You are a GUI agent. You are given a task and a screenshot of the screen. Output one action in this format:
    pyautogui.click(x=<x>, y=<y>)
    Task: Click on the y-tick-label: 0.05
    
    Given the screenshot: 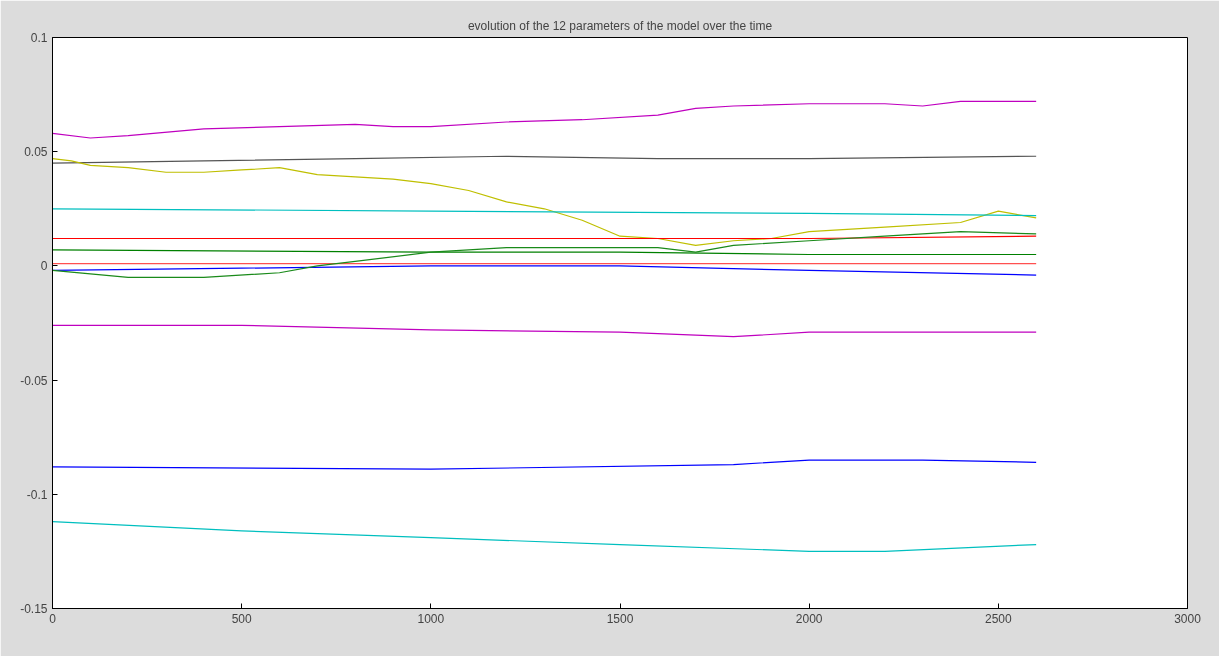 What is the action you would take?
    pyautogui.click(x=36, y=152)
    